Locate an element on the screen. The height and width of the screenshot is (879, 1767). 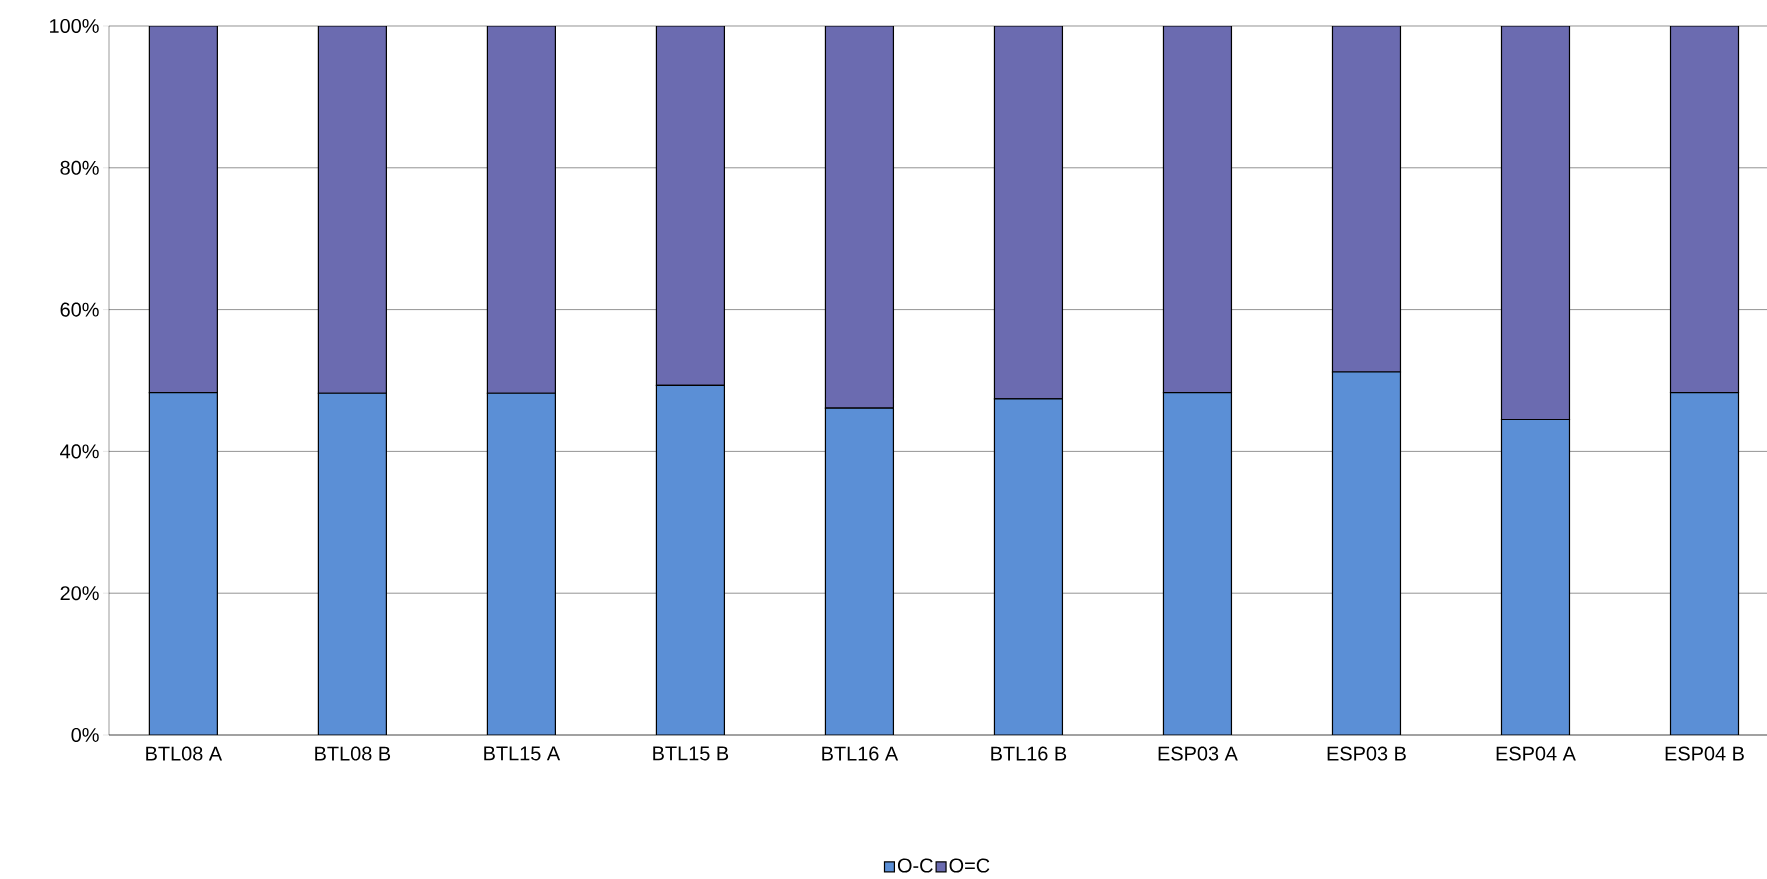
y-tick-label: 20% is located at coordinates (79, 593).